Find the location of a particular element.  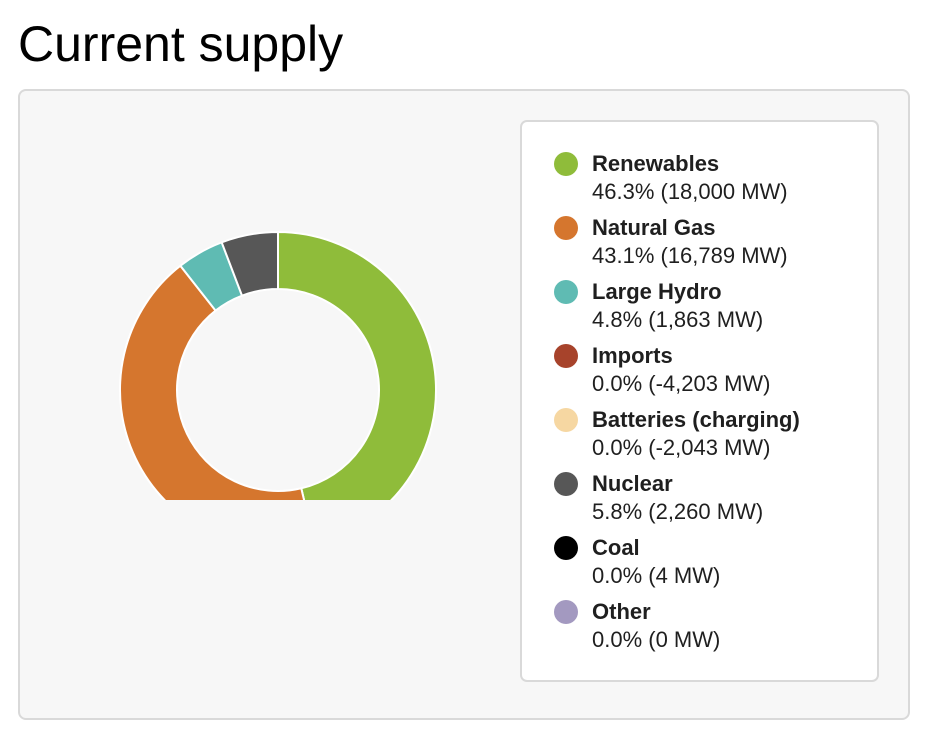

donut-slice-natural-gas is located at coordinates (216, 382).